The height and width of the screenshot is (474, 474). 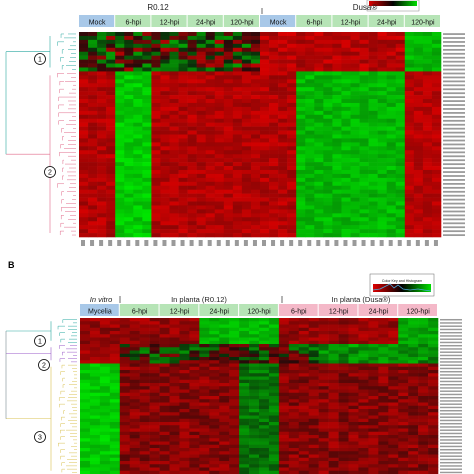 What do you see at coordinates (40, 134) in the screenshot?
I see `row-dendrogram-a: 12` at bounding box center [40, 134].